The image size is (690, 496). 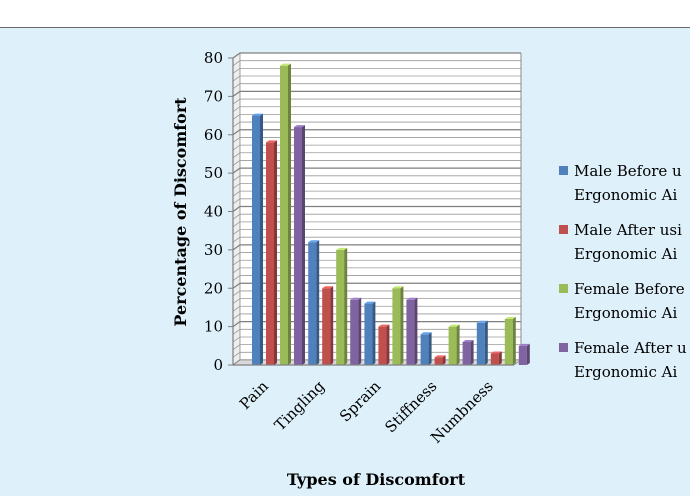 I want to click on y-tick-label: 40, so click(x=213, y=212).